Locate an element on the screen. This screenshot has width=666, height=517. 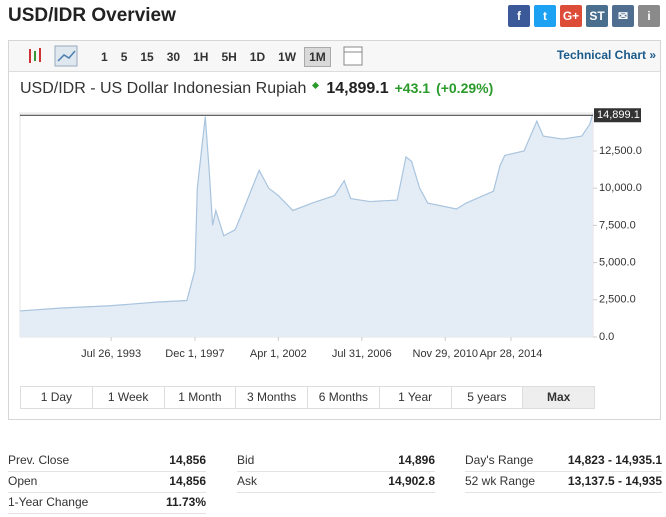
x-tick-label: Dec 1, 1997 is located at coordinates (194, 354).